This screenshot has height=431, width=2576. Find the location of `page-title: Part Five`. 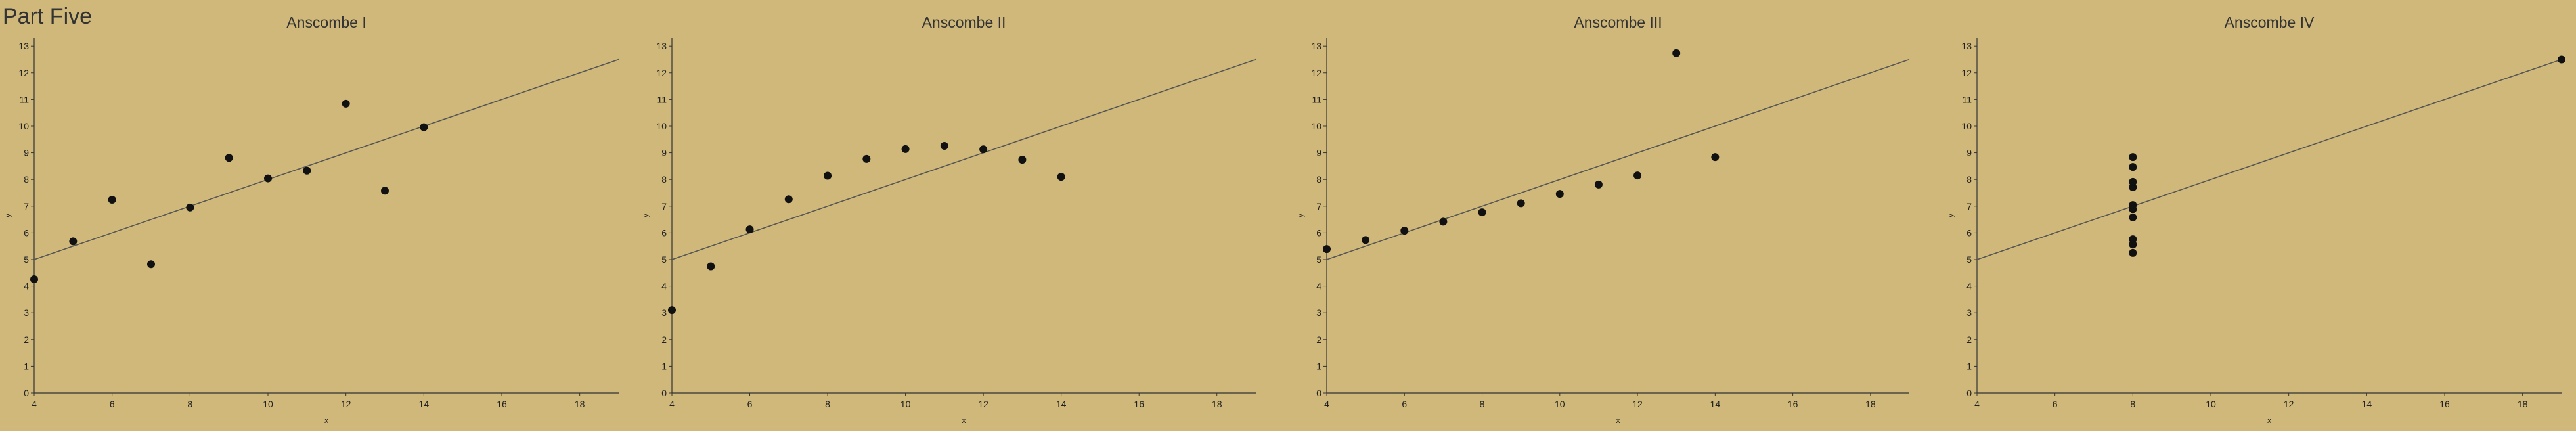

page-title: Part Five is located at coordinates (48, 16).